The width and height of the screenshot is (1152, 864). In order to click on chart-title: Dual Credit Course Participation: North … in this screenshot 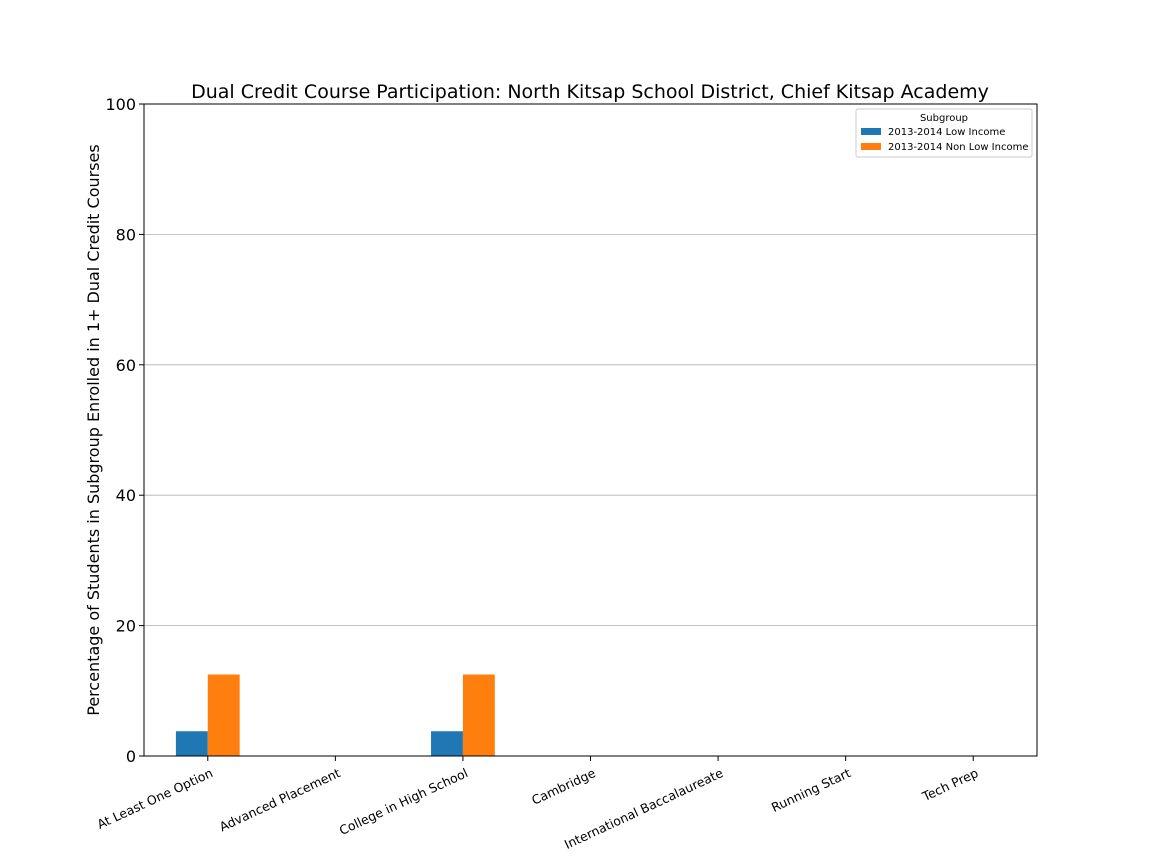, I will do `click(590, 92)`.